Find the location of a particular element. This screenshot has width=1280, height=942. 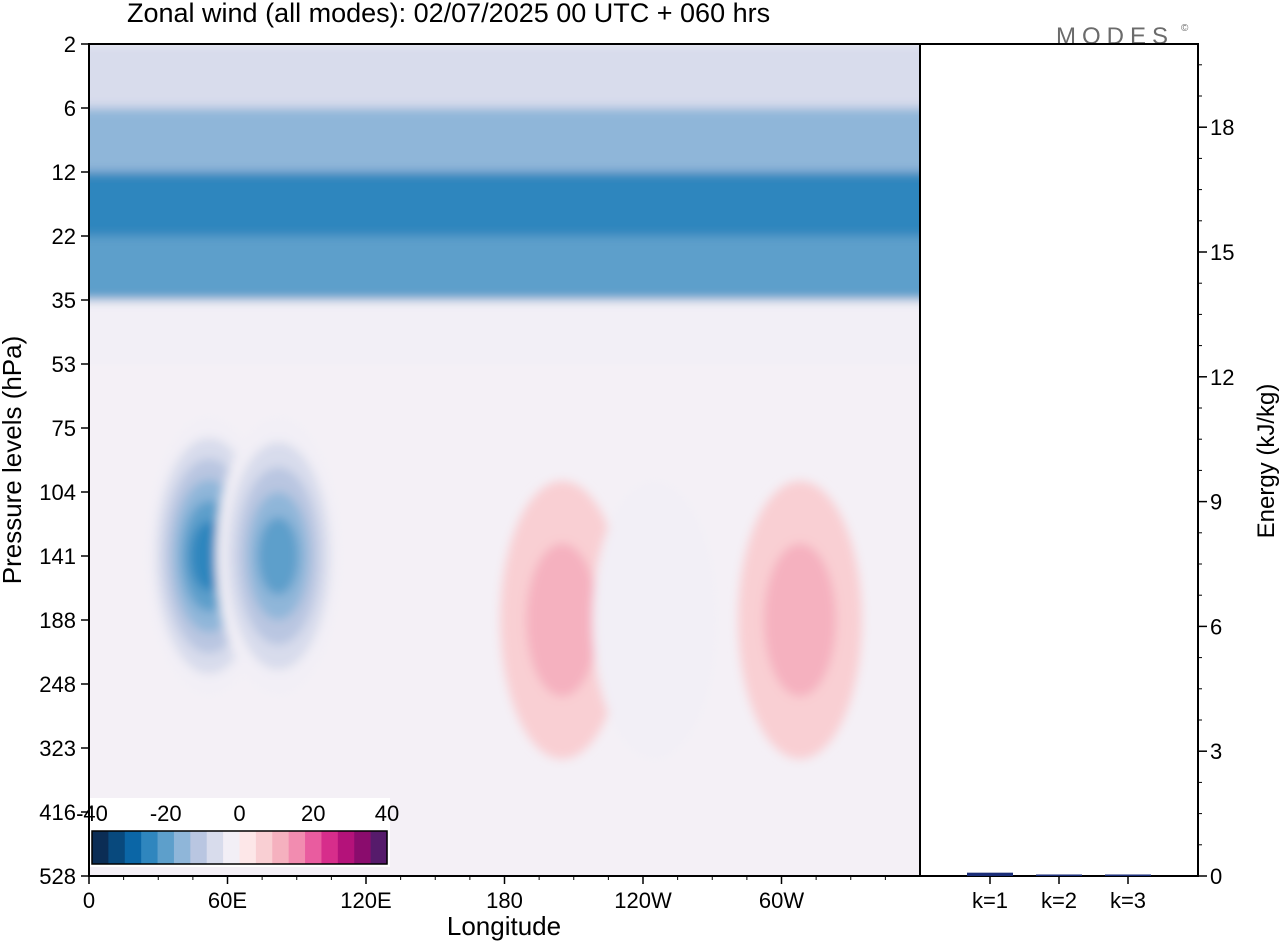

energy-tick-label: 6 is located at coordinates (1216, 626).